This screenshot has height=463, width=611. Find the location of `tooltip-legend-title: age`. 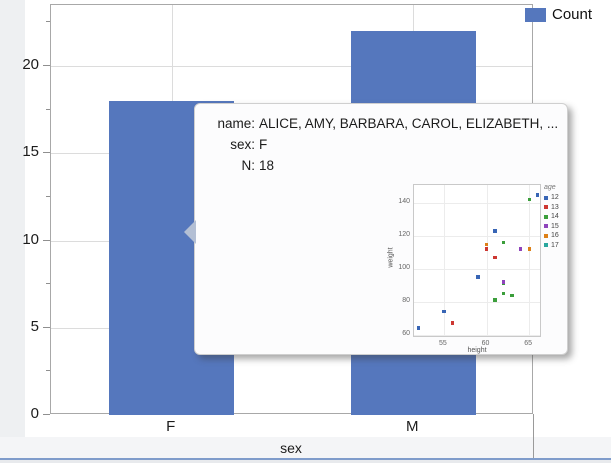

tooltip-legend-title: age is located at coordinates (550, 187).